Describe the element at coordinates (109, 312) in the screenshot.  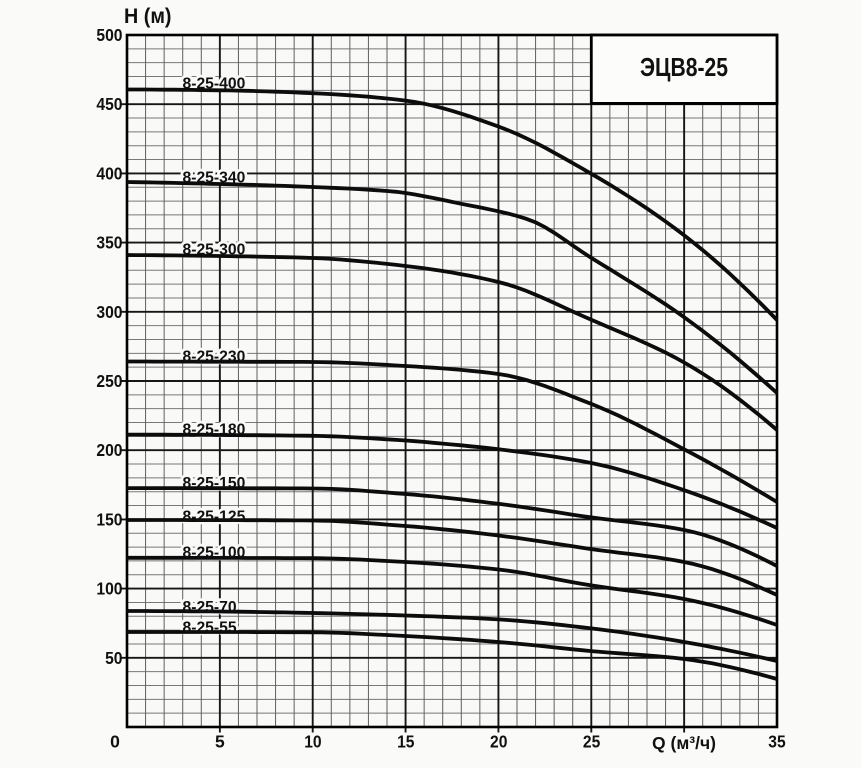
I see `svg-text: 300` at that location.